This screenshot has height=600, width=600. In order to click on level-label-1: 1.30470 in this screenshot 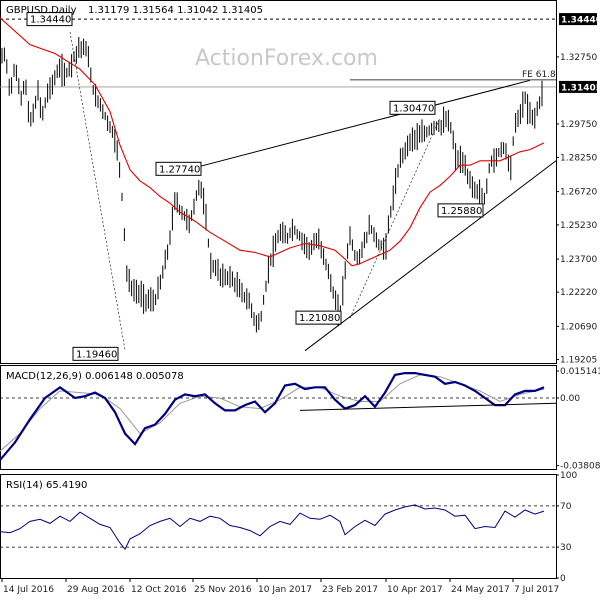, I will do `click(413, 108)`.